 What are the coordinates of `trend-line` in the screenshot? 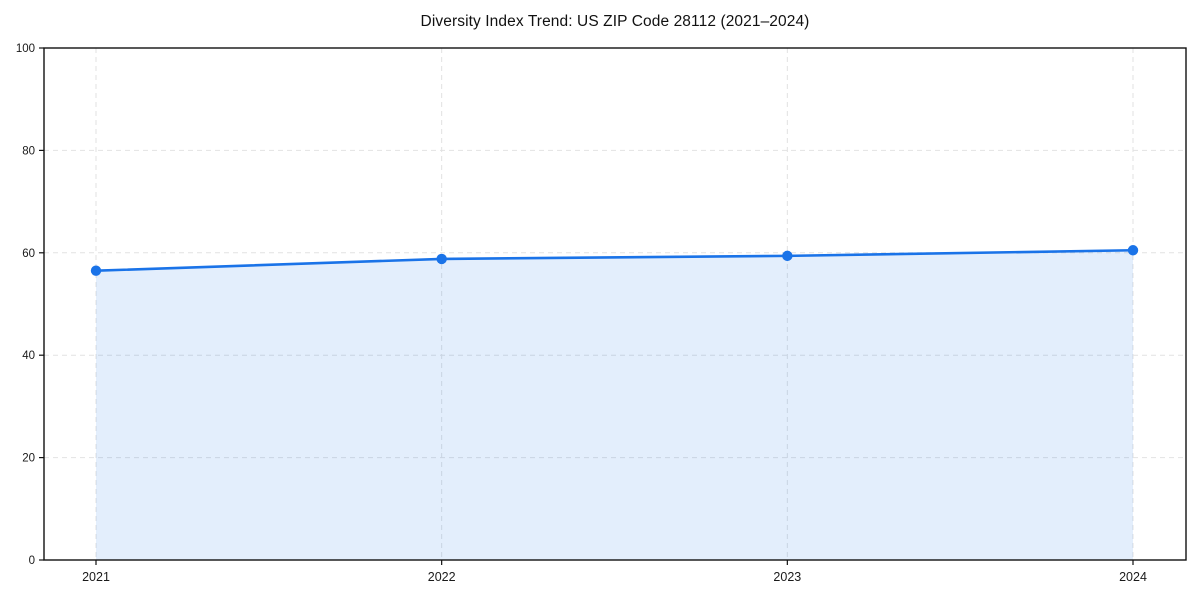 It's located at (614, 260).